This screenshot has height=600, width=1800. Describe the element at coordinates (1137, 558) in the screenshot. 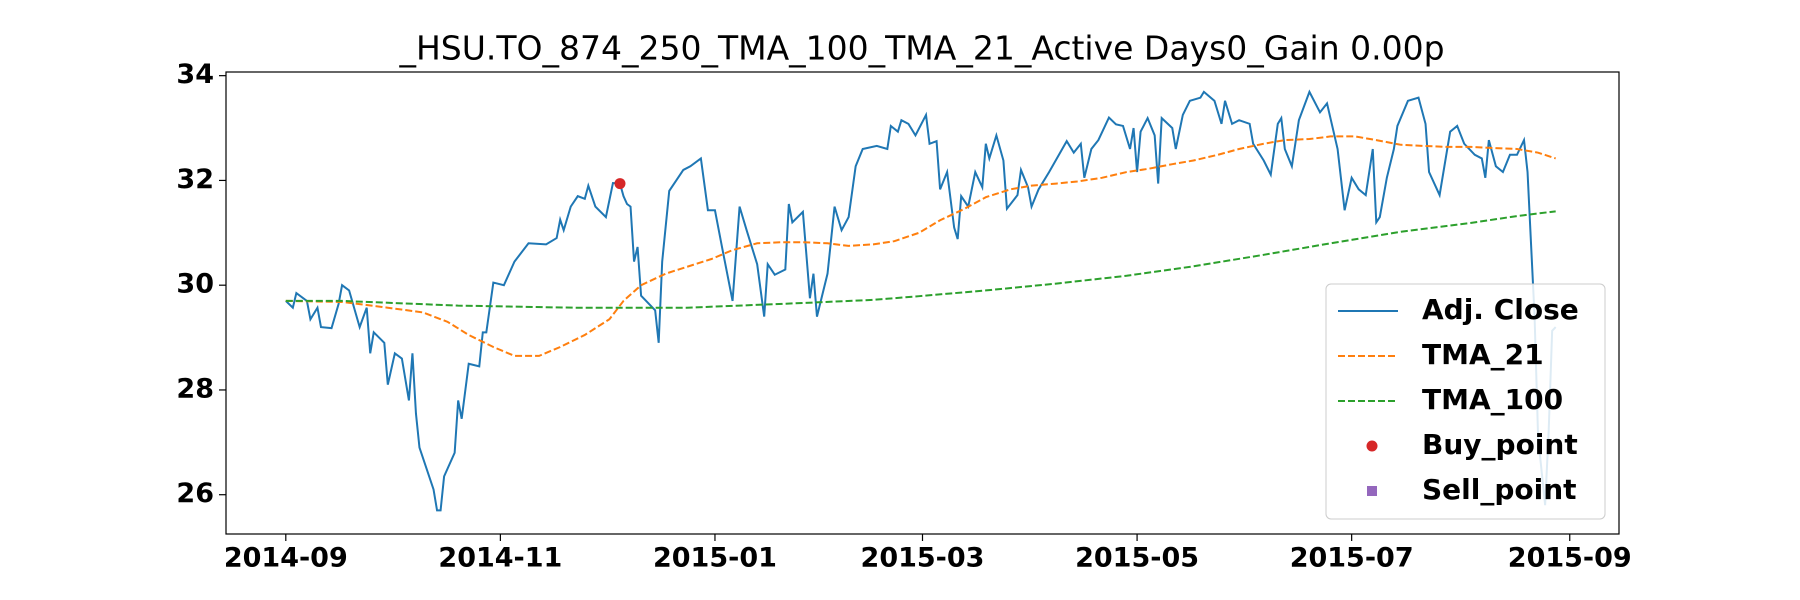

I see `x-tick-label: 2015-05` at that location.